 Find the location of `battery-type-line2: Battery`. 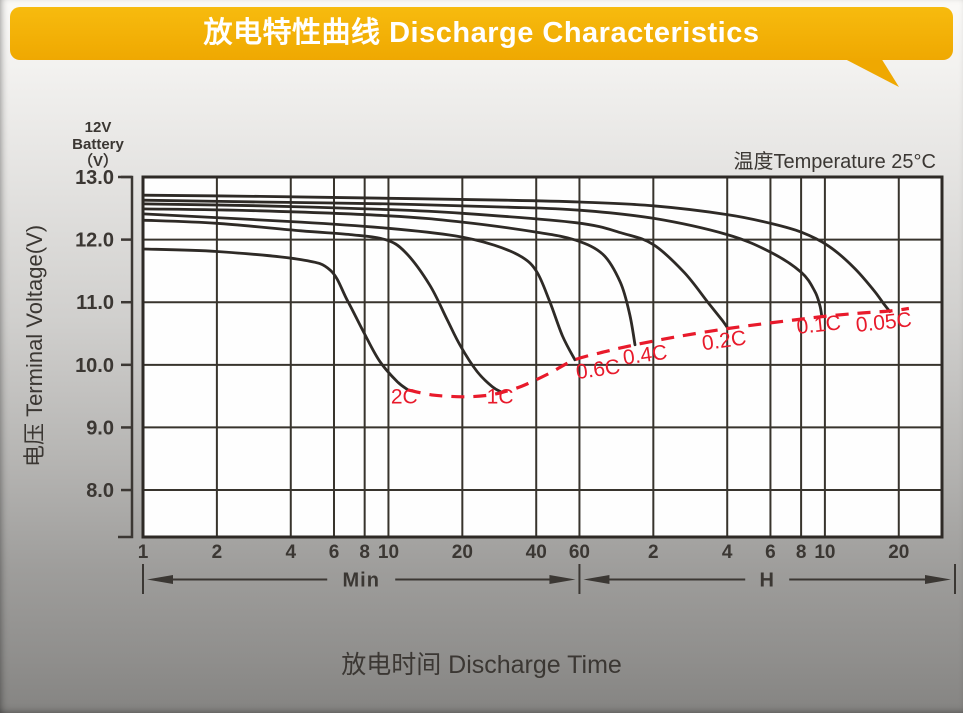

battery-type-line2: Battery is located at coordinates (98, 144).